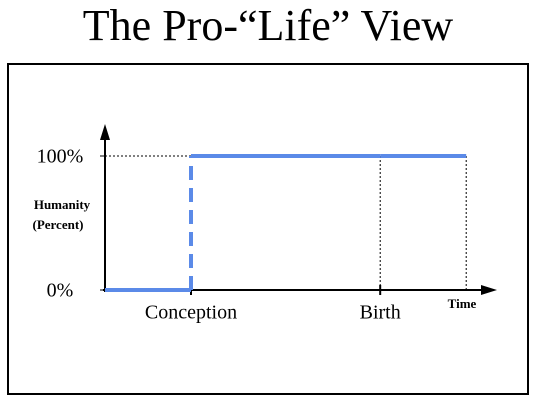 This screenshot has height=403, width=537. Describe the element at coordinates (105, 132) in the screenshot. I see `y-arrow` at that location.